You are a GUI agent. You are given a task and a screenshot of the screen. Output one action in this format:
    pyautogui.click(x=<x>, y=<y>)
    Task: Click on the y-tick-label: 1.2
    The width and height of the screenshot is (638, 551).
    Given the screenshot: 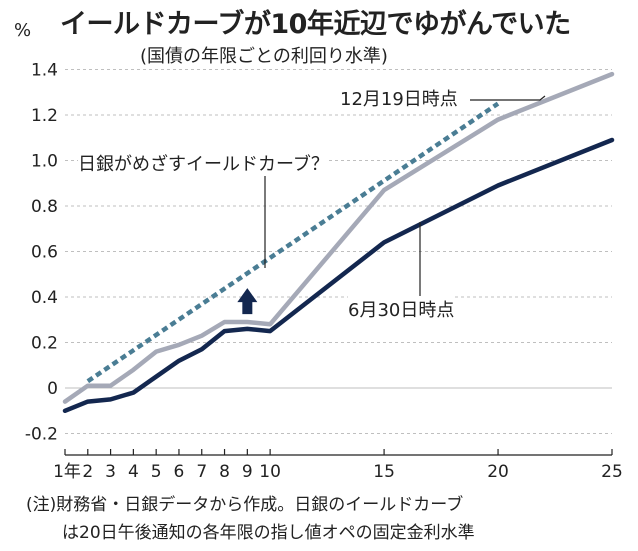 What is the action you would take?
    pyautogui.click(x=44, y=116)
    